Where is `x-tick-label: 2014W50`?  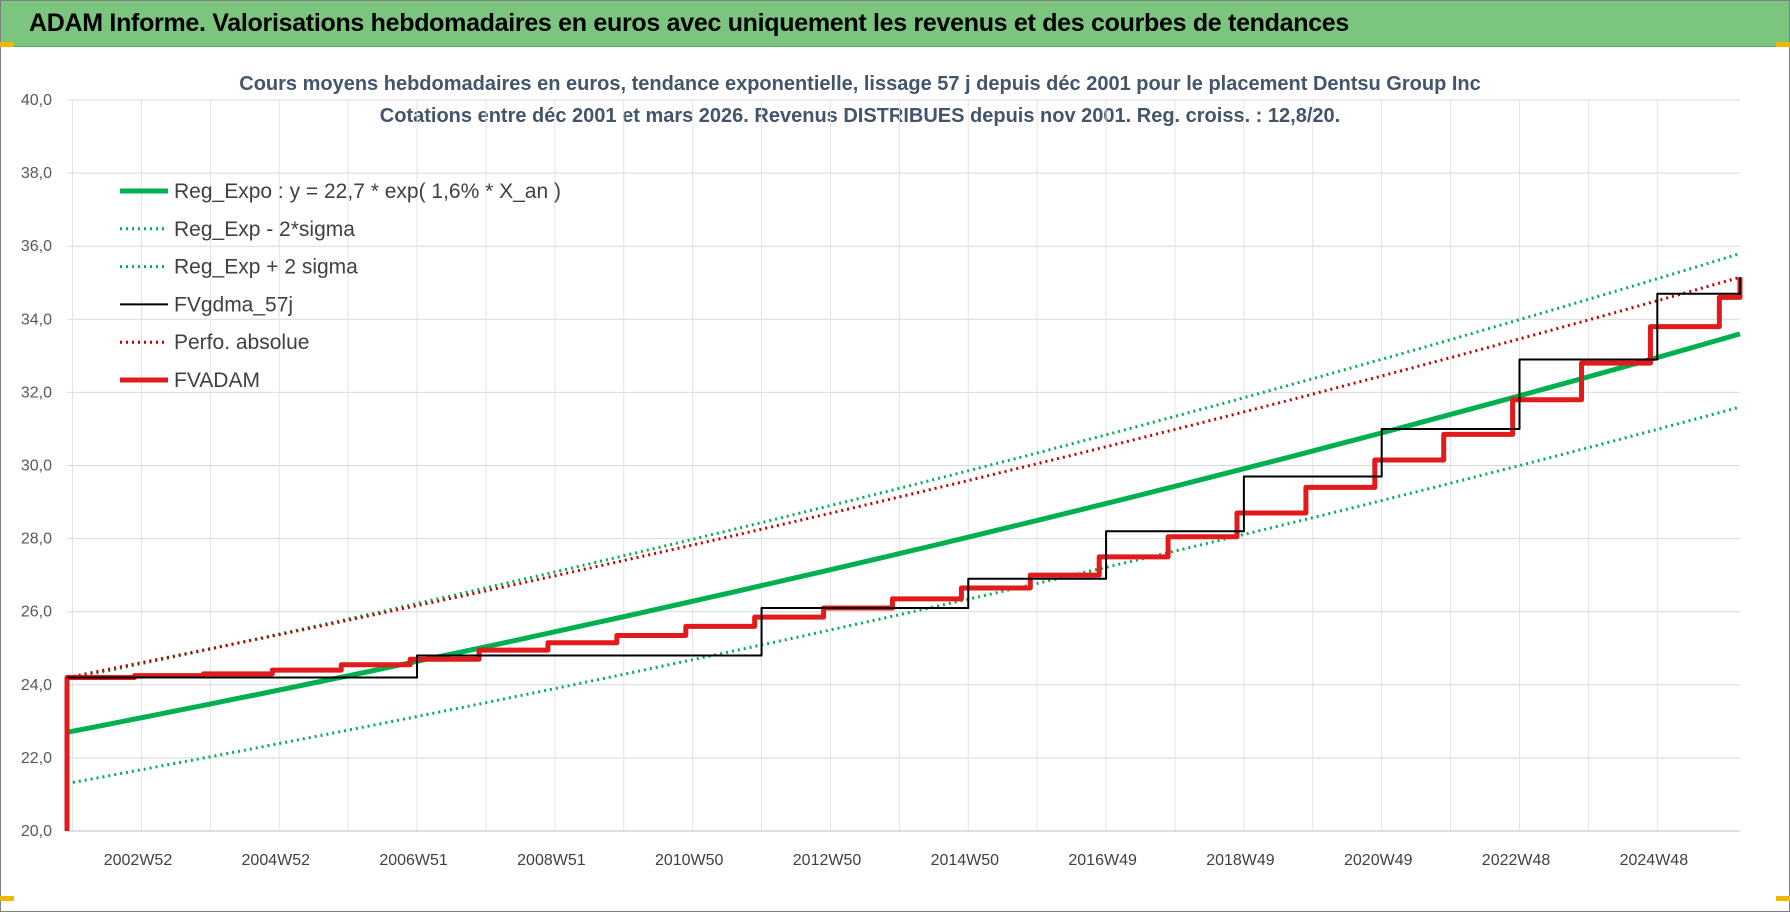 x-tick-label: 2014W50 is located at coordinates (965, 860).